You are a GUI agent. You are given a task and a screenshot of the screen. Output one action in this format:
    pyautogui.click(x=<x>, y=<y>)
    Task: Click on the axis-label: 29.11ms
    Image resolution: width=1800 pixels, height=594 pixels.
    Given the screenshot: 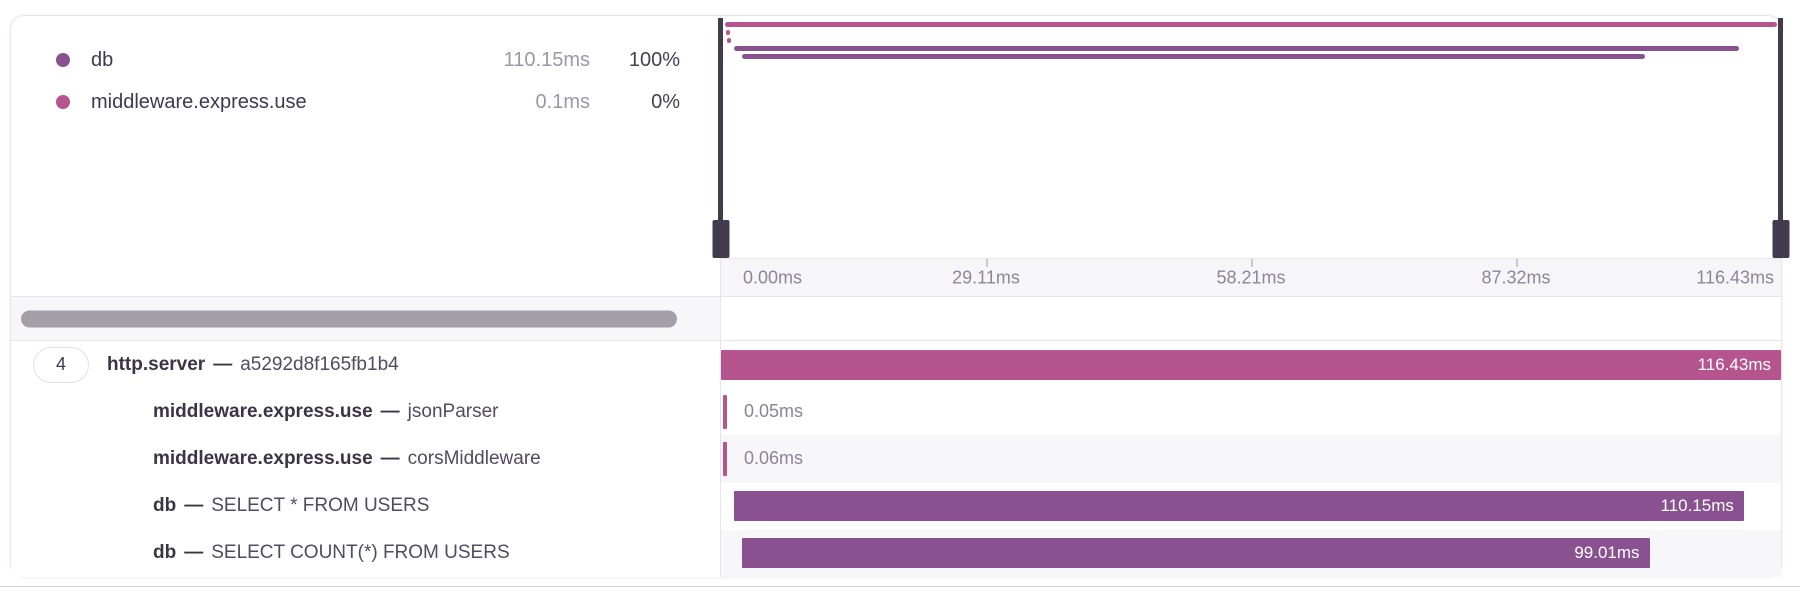 What is the action you would take?
    pyautogui.click(x=986, y=277)
    